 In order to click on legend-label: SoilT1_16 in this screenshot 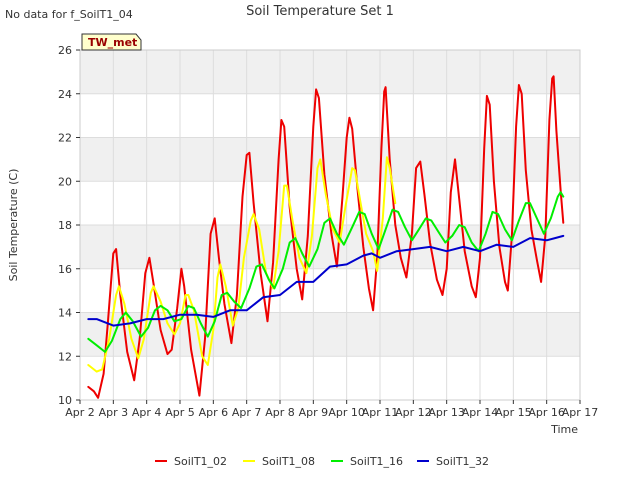, I will do `click(376, 461)`.